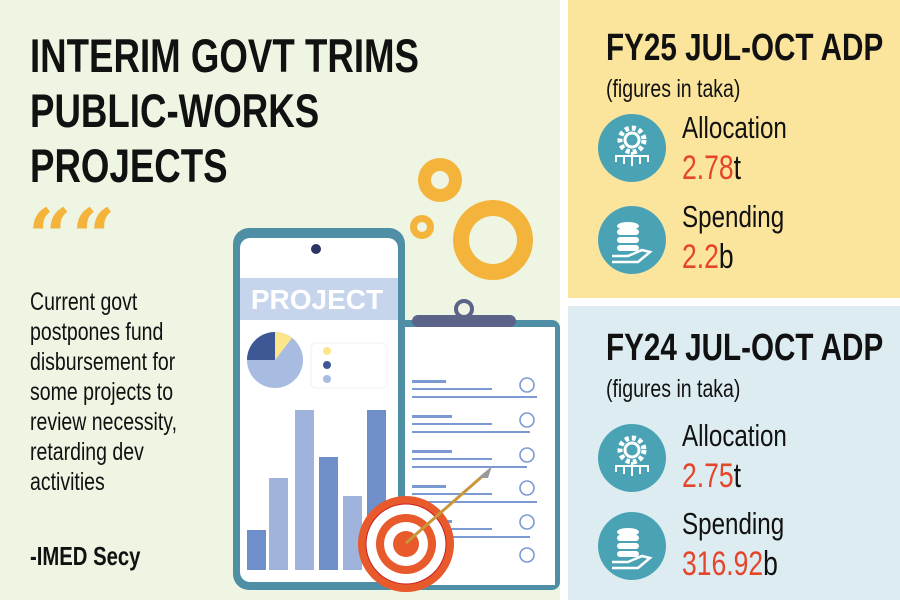 The width and height of the screenshot is (900, 600). I want to click on quote-line: Current govt, so click(84, 302).